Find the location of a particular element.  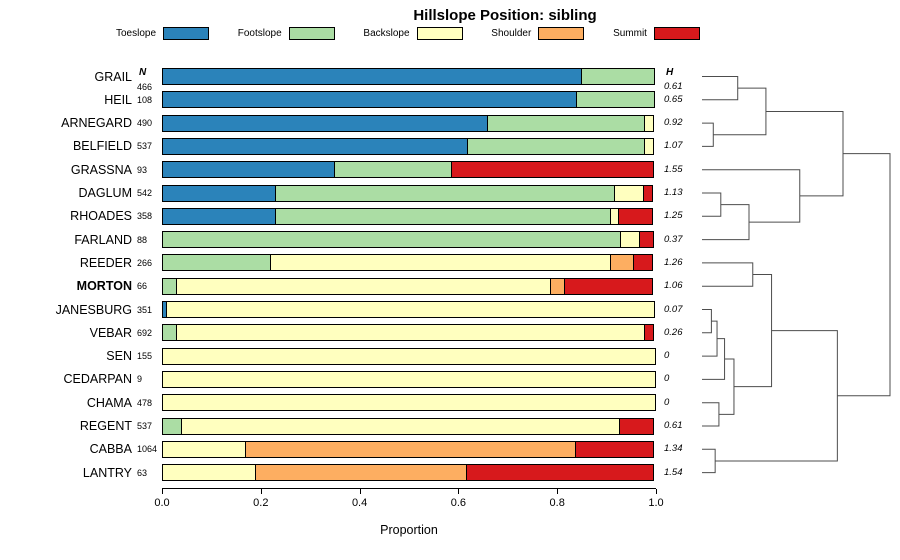

n-value: 466 is located at coordinates (145, 87).